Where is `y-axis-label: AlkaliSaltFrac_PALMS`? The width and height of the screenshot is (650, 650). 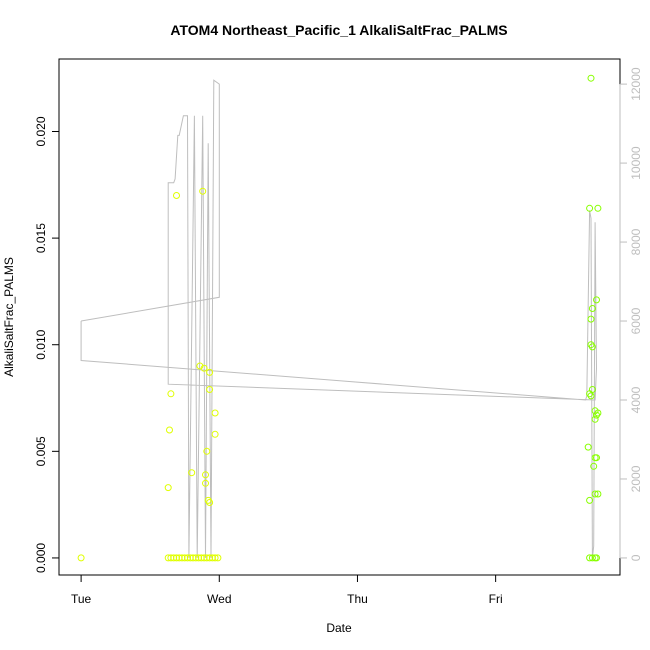
y-axis-label: AlkaliSaltFrac_PALMS is located at coordinates (9, 317).